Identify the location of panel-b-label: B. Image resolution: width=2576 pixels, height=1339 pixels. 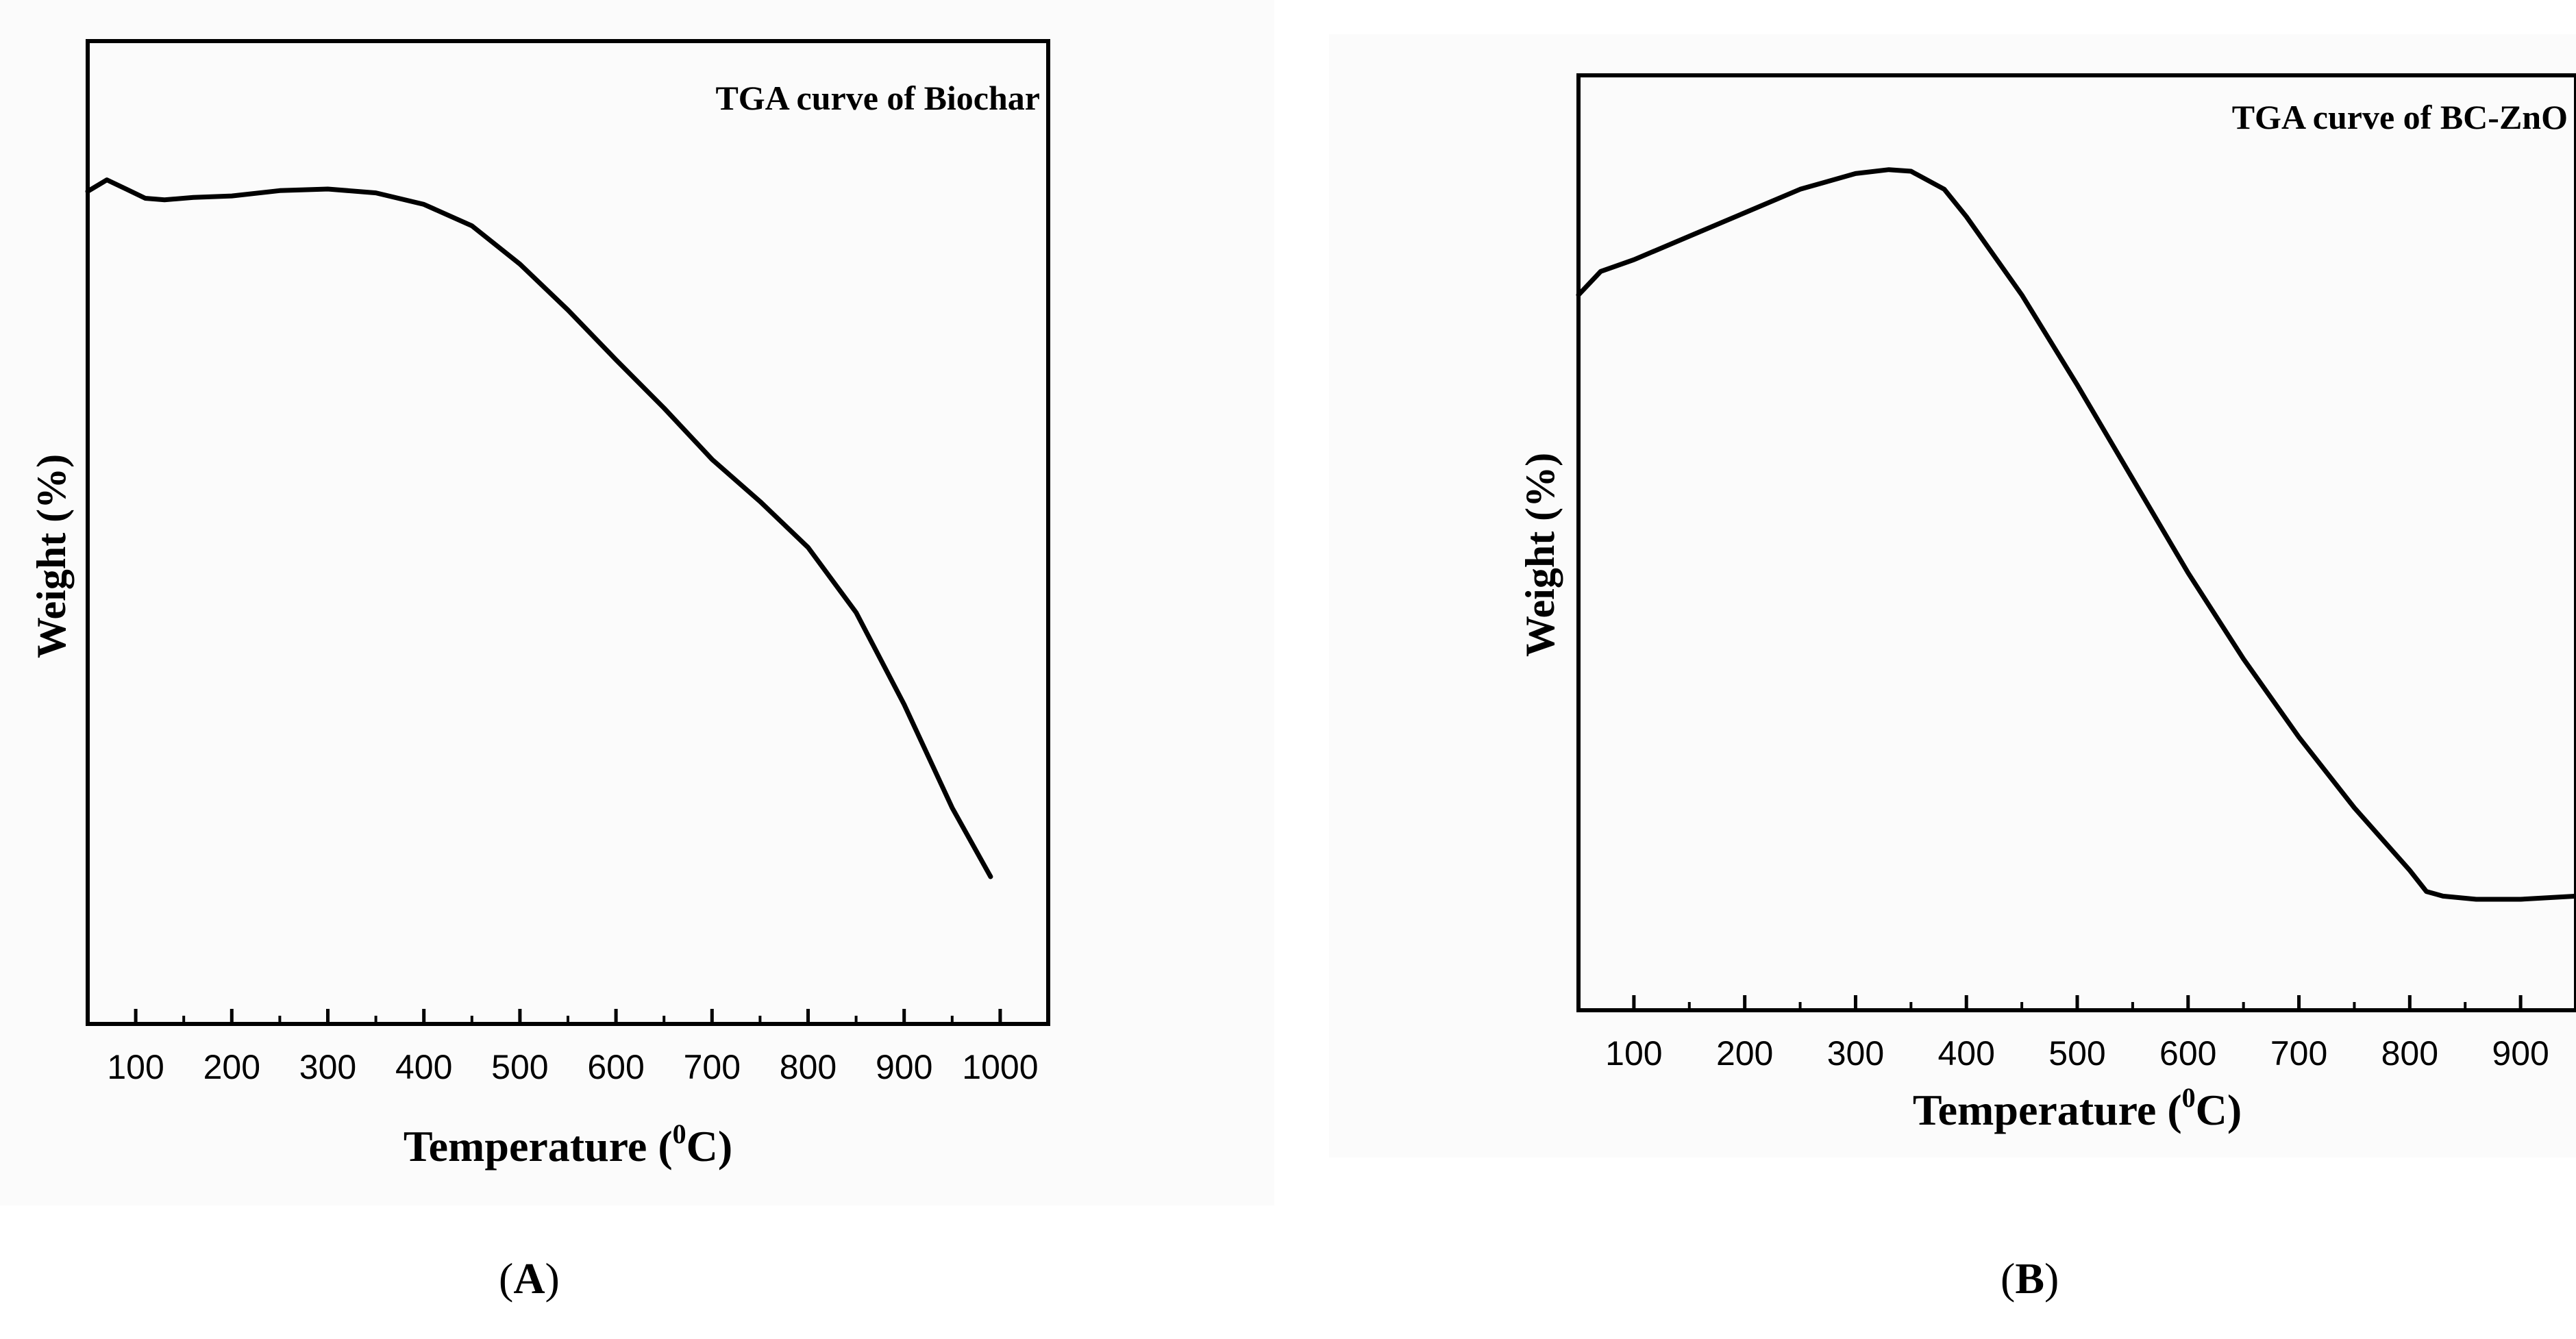
(2029, 1278).